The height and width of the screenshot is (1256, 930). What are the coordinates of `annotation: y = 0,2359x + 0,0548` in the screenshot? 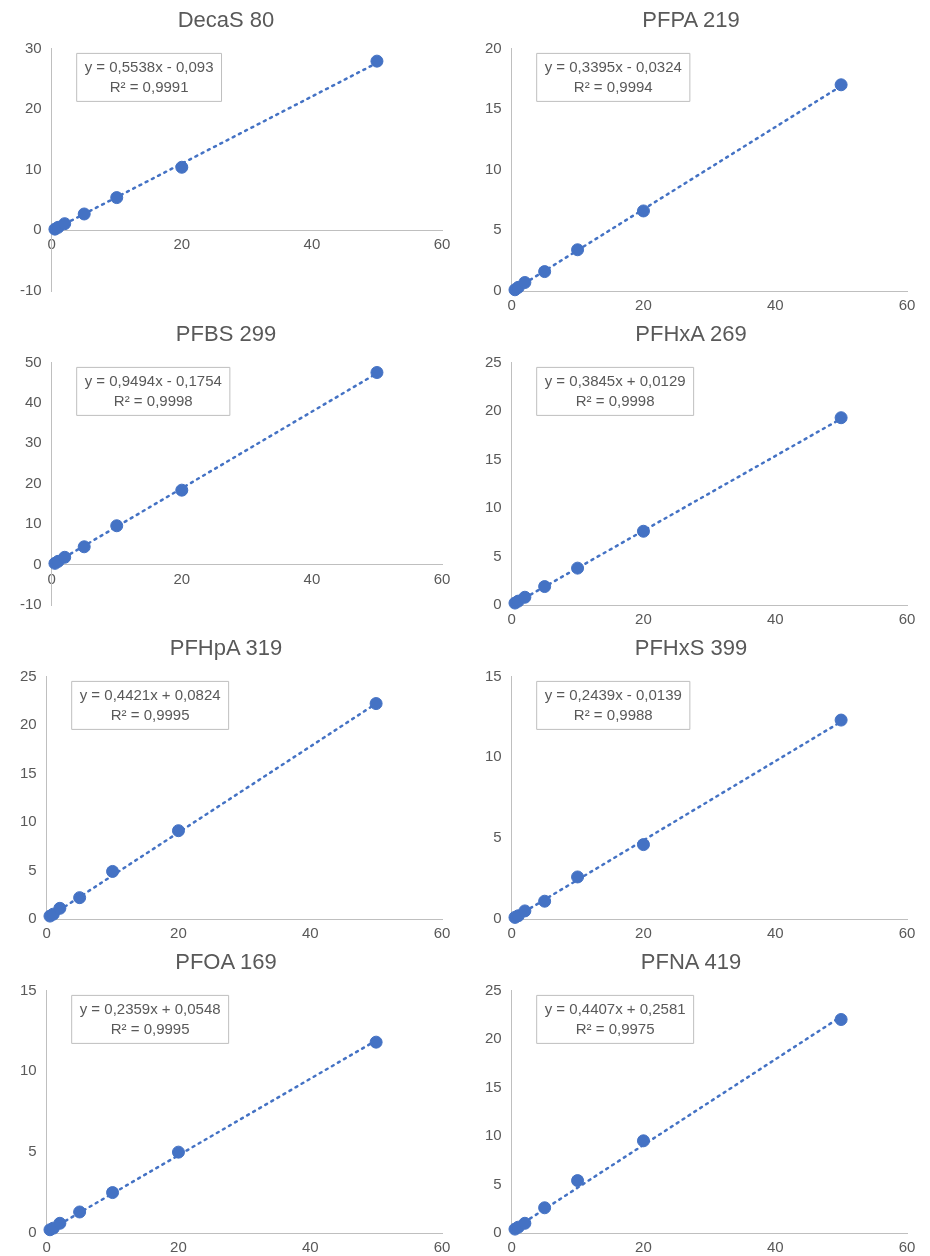 It's located at (150, 1008).